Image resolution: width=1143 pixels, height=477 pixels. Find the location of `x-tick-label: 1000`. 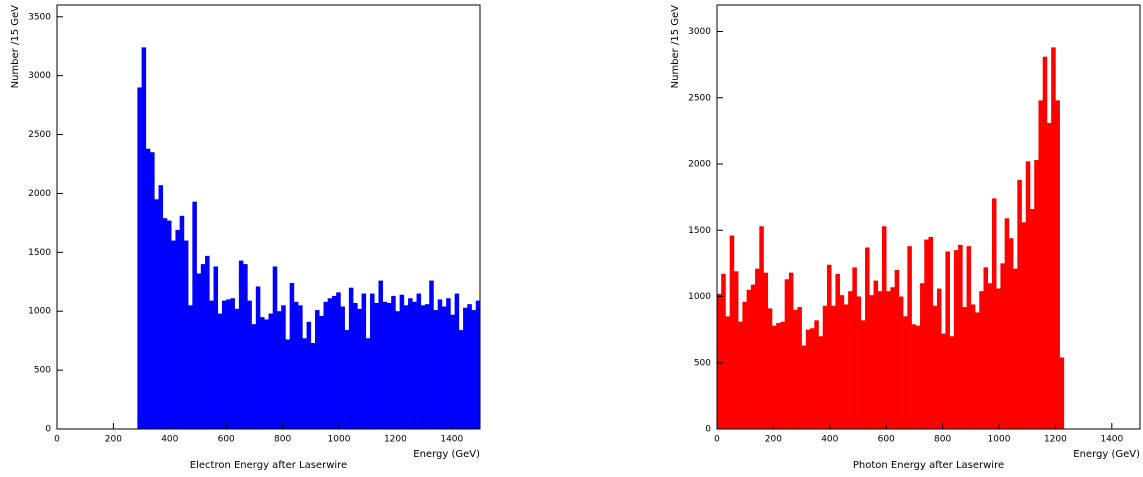

x-tick-label: 1000 is located at coordinates (999, 440).